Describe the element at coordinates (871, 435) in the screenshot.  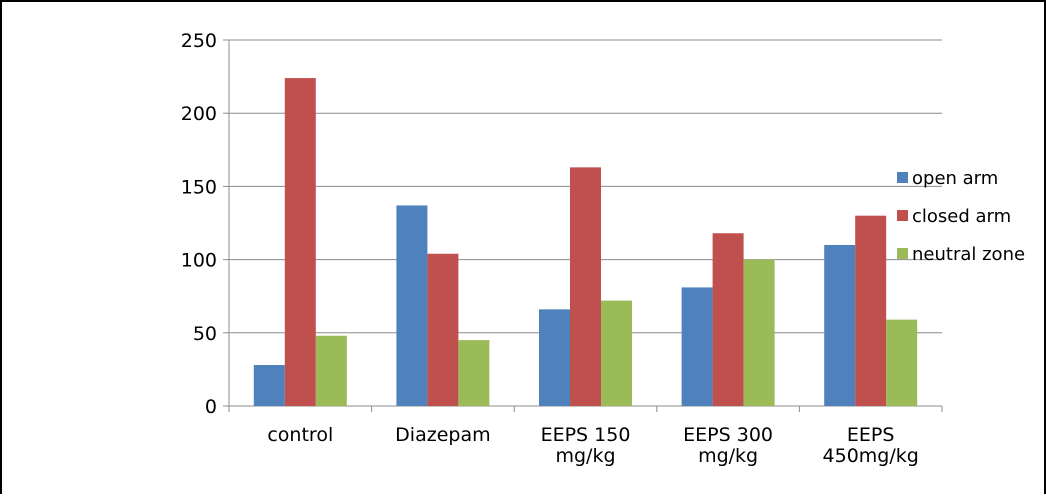
I see `x-tick-label: EEPS` at that location.